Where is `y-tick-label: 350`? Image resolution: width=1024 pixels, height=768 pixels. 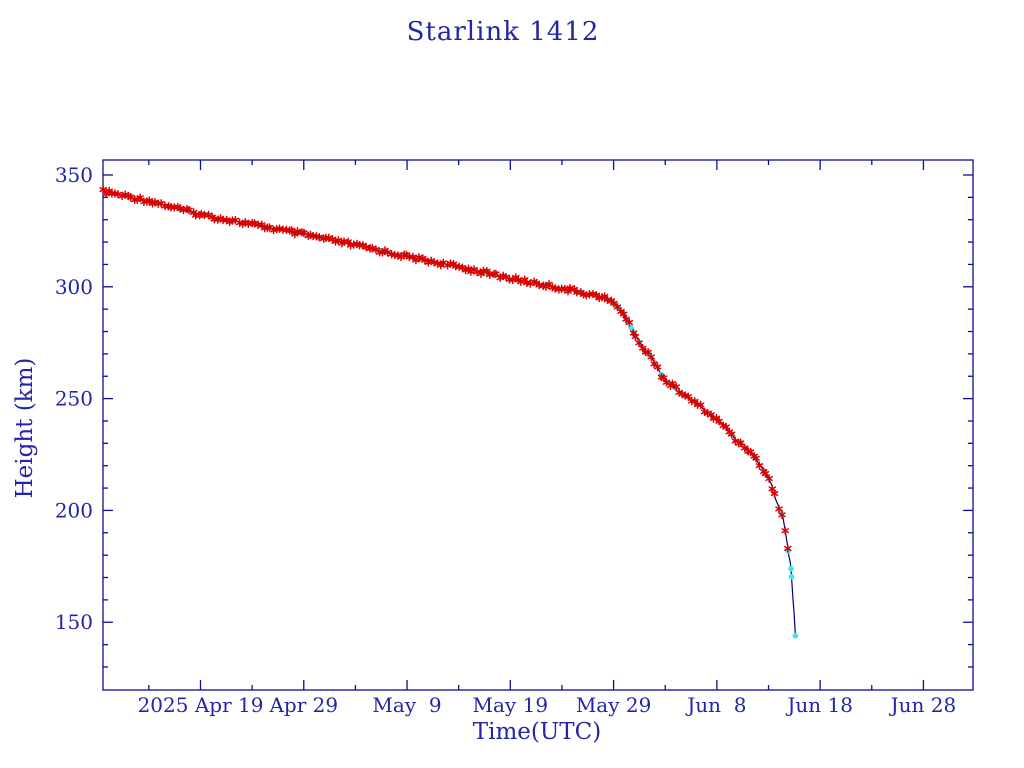 y-tick-label: 350 is located at coordinates (74, 175).